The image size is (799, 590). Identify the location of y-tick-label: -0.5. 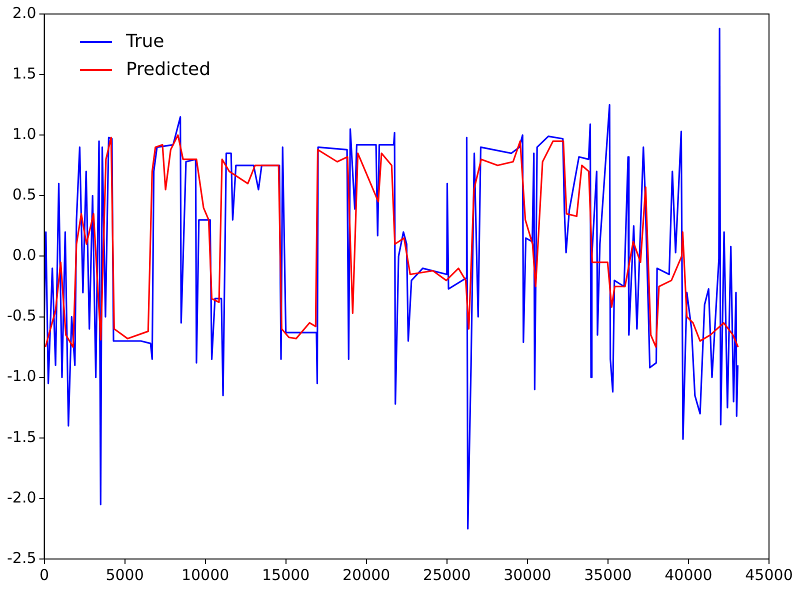
(21, 315).